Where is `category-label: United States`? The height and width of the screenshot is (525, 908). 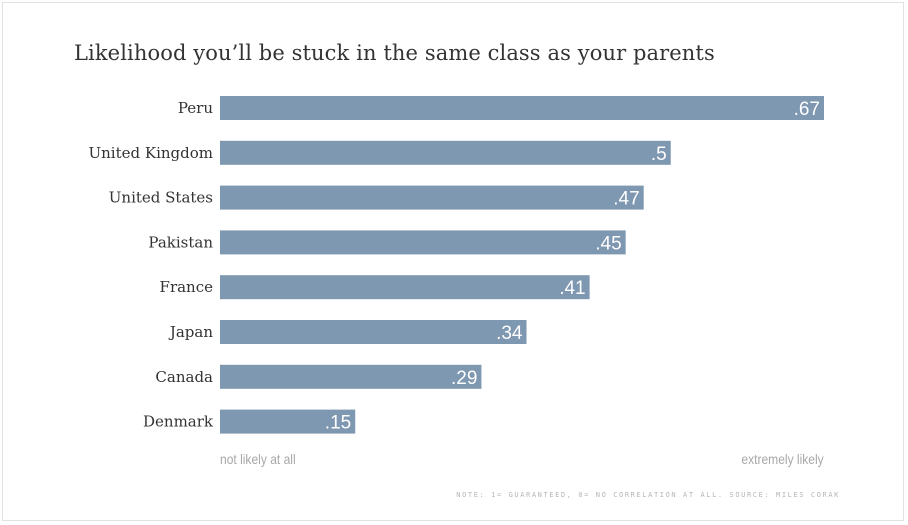 category-label: United States is located at coordinates (161, 198).